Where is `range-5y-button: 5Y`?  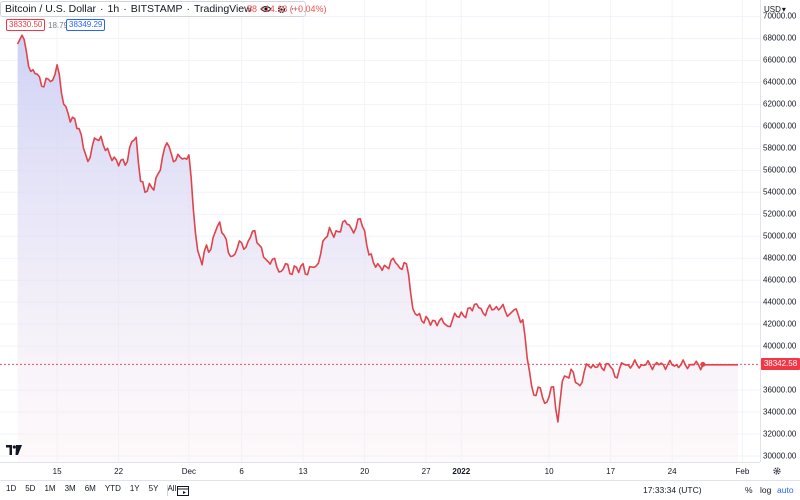 range-5y-button: 5Y is located at coordinates (153, 488).